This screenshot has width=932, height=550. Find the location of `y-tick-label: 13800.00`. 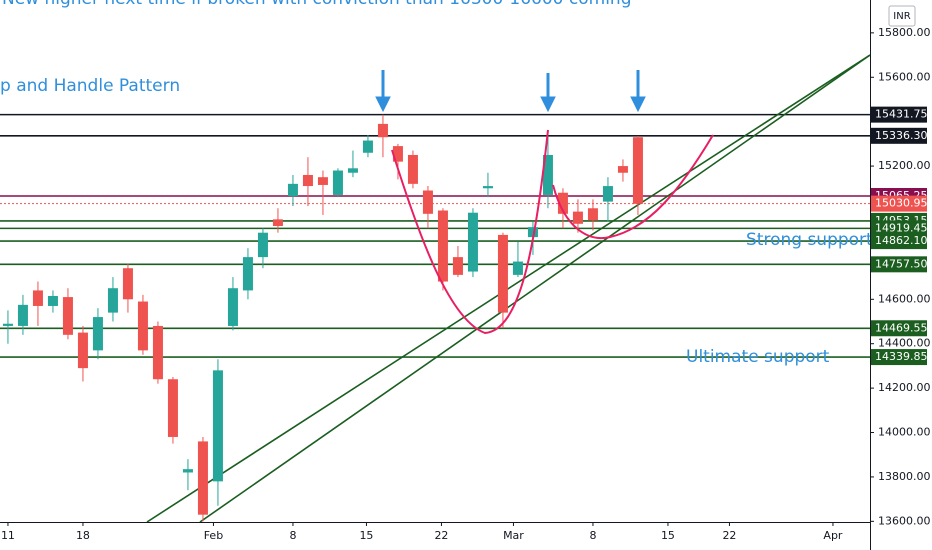

y-tick-label: 13800.00 is located at coordinates (904, 476).